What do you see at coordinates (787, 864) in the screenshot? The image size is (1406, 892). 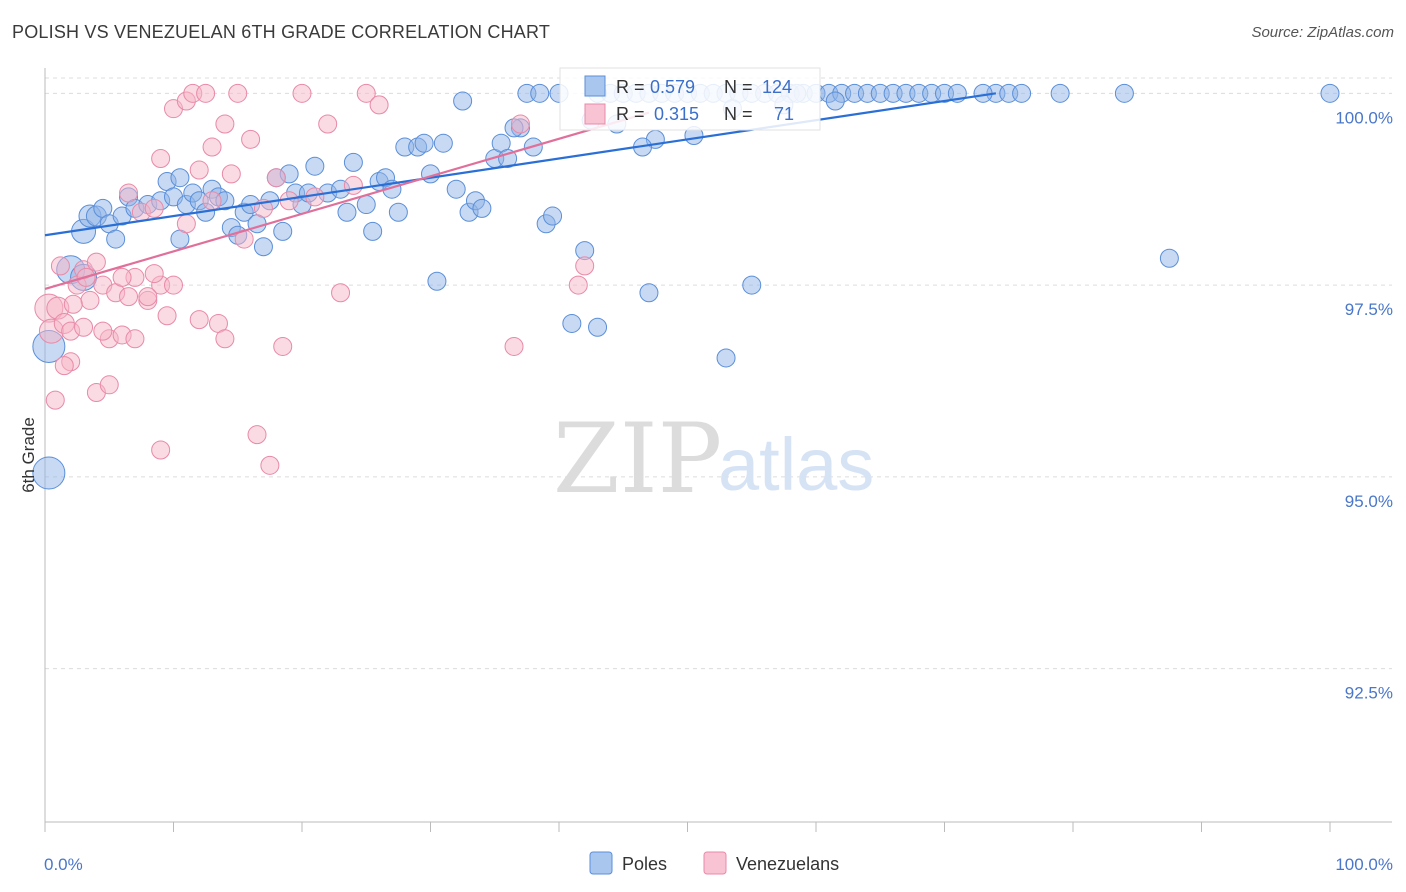 I see `legend-venezuelans-label: Venezuelans` at bounding box center [787, 864].